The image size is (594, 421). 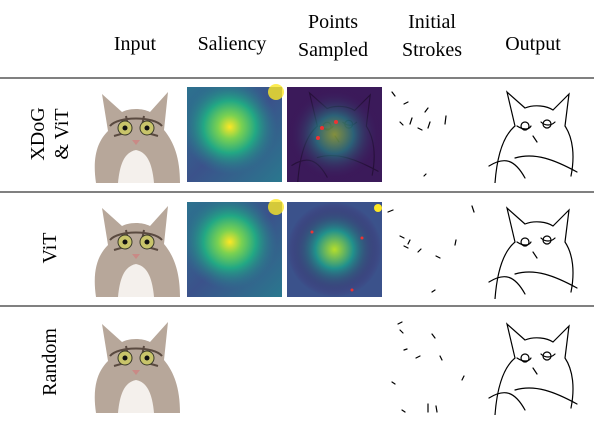 I want to click on column-header: Output, so click(x=533, y=44).